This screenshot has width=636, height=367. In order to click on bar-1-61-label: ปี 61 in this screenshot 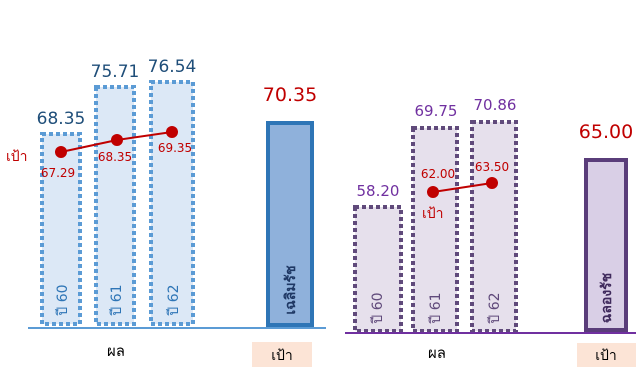, I will do `click(117, 300)`.